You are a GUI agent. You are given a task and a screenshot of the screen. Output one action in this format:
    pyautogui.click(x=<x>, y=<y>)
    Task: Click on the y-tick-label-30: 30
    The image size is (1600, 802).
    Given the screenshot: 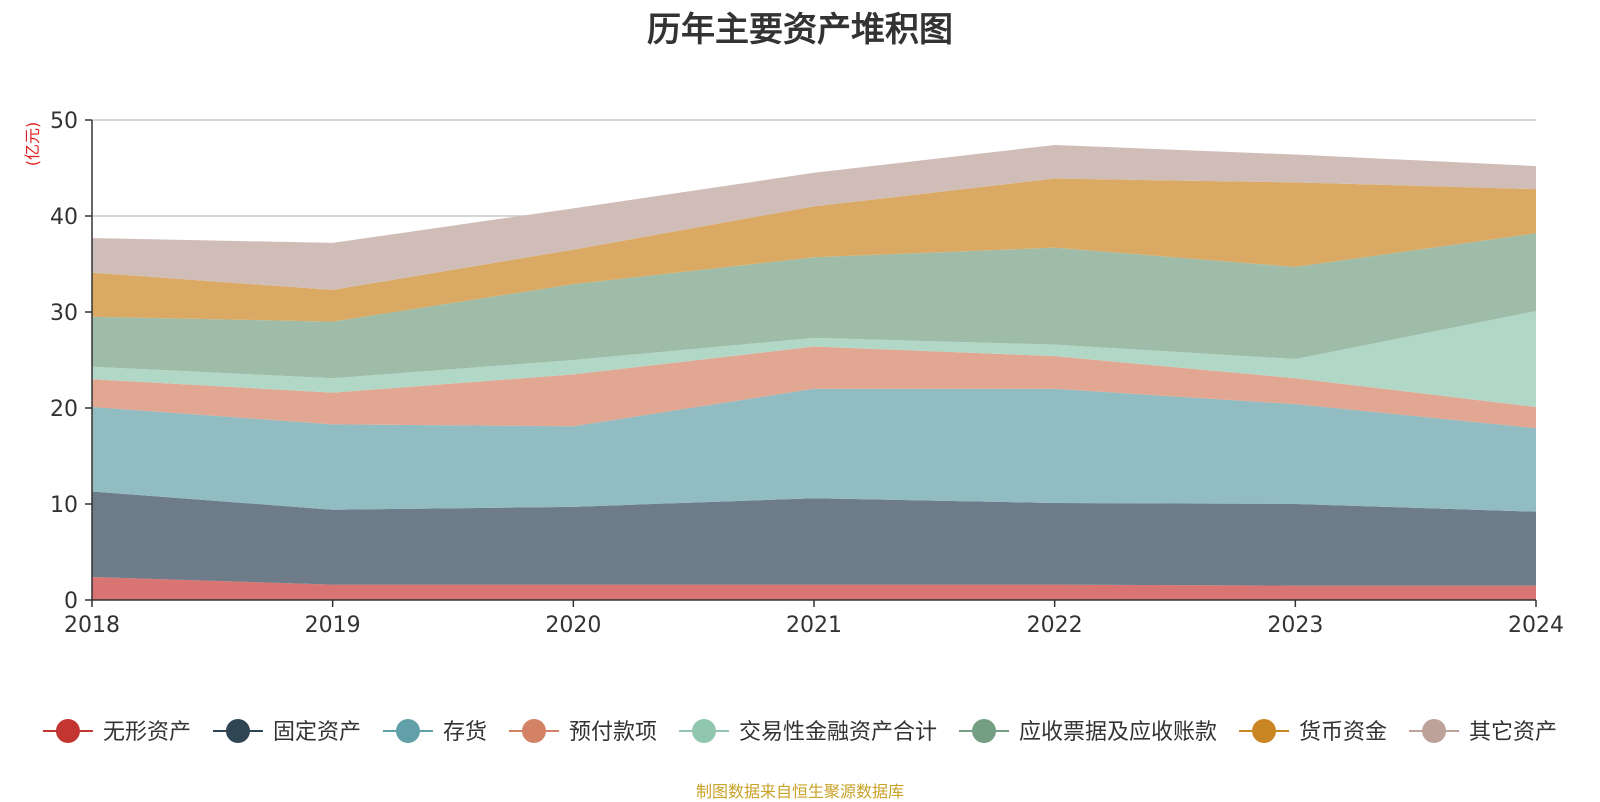 What is the action you would take?
    pyautogui.click(x=64, y=313)
    